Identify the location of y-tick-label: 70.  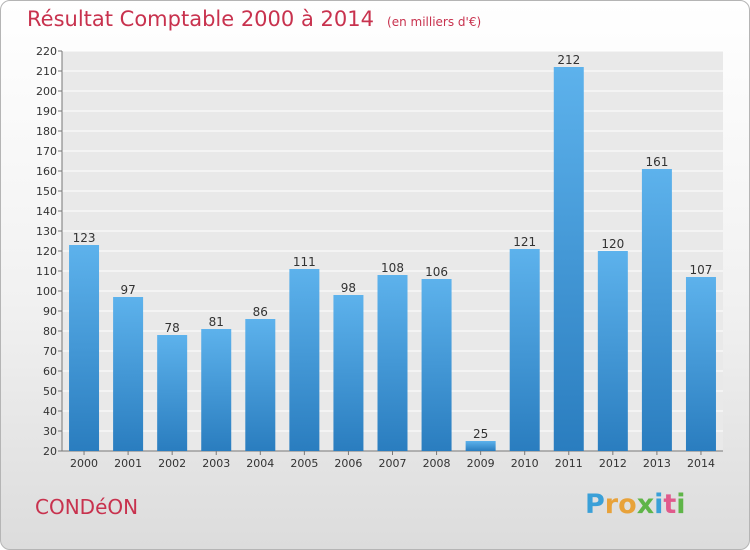
(50, 351).